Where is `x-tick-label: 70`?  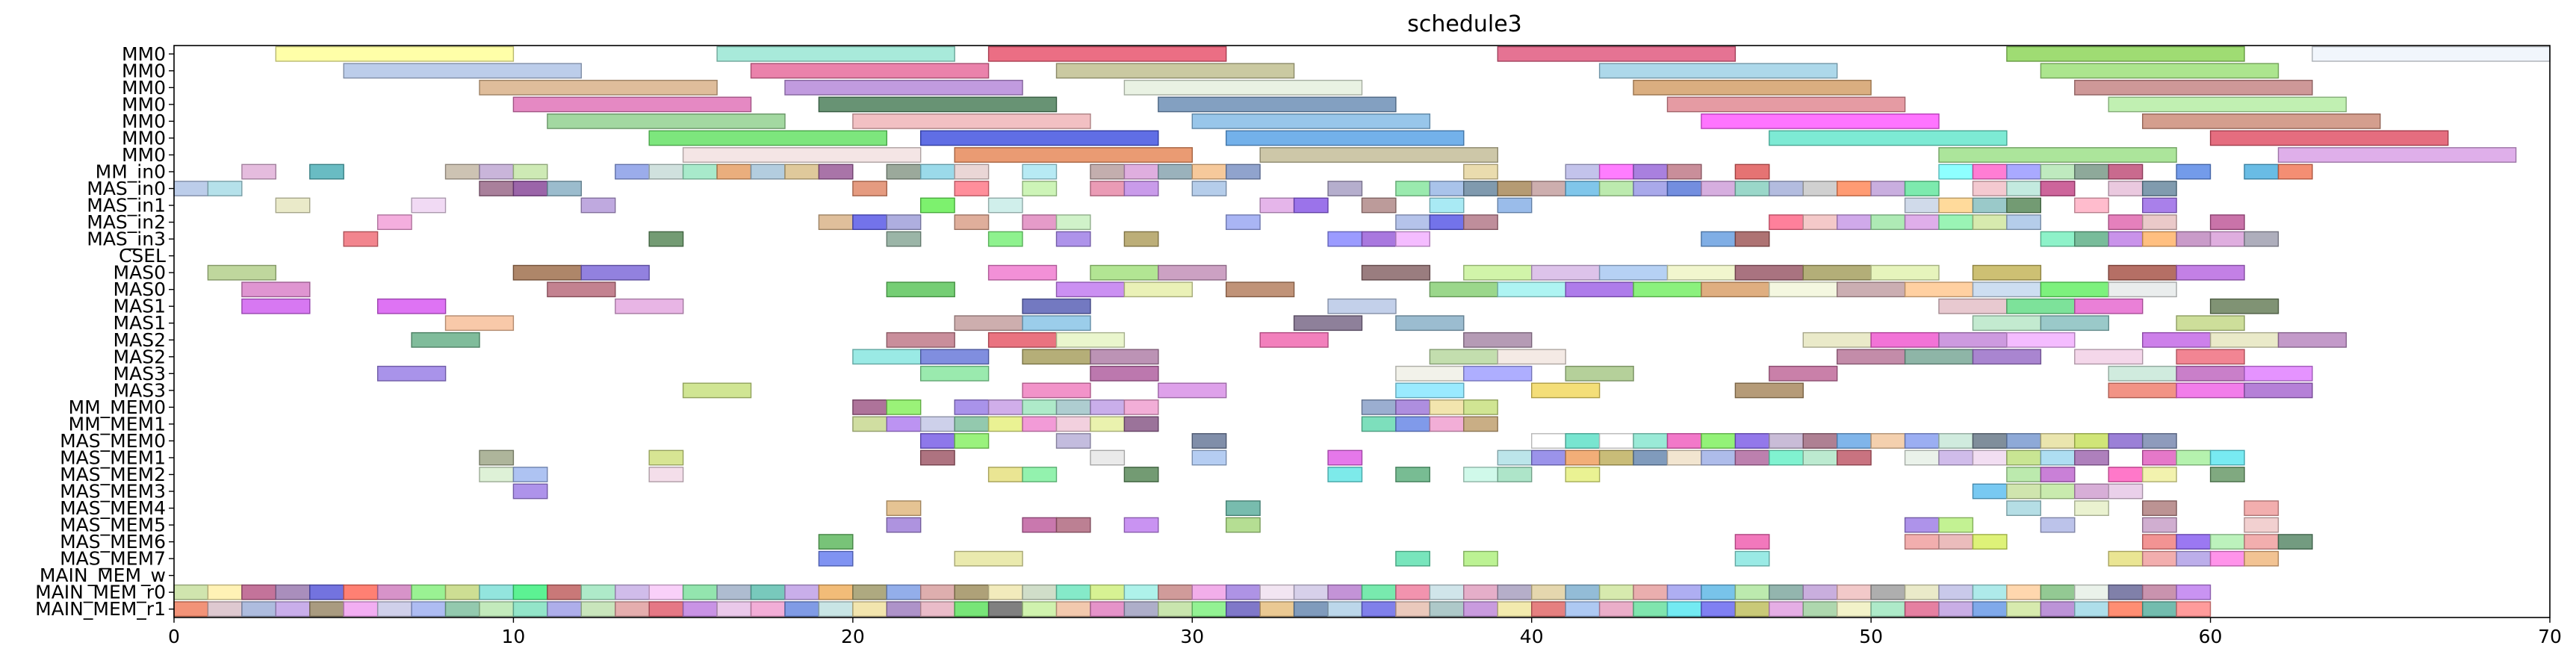 x-tick-label: 70 is located at coordinates (2550, 636).